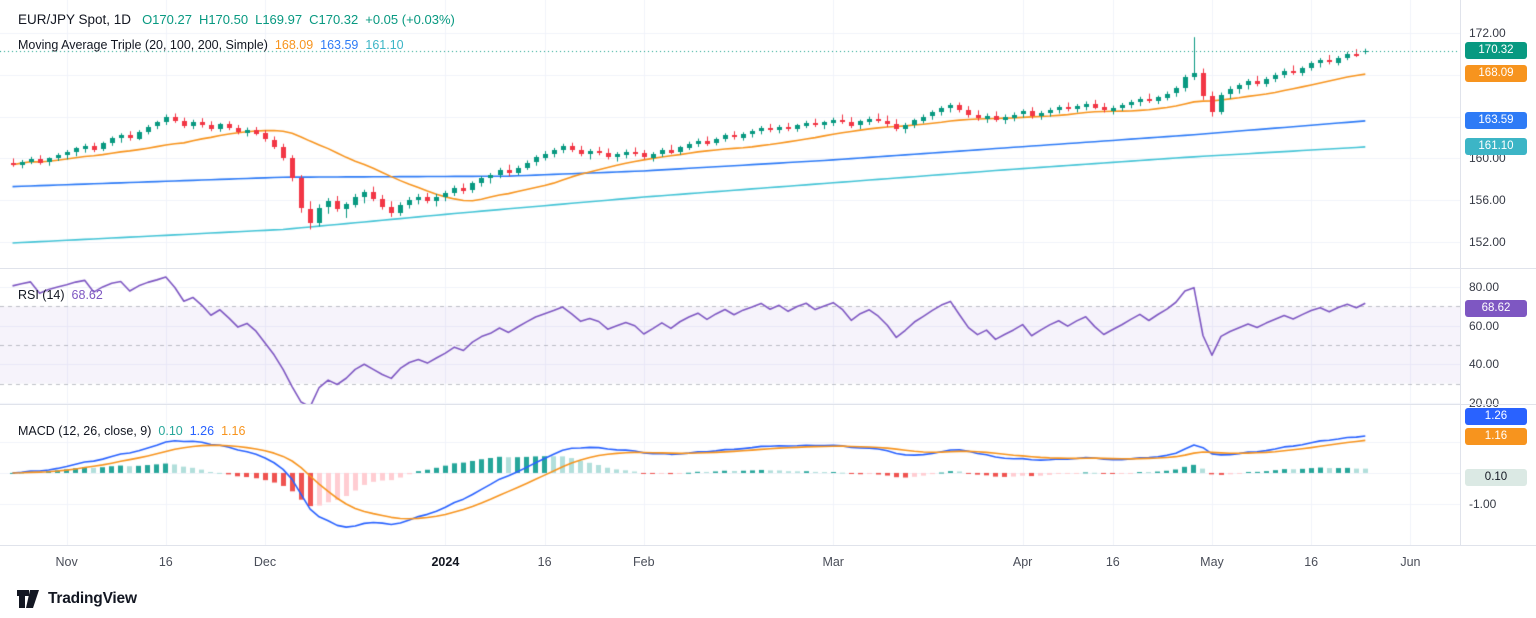  Describe the element at coordinates (75, 19) in the screenshot. I see `symbol-title: EUR/JPY Spot, 1D` at that location.